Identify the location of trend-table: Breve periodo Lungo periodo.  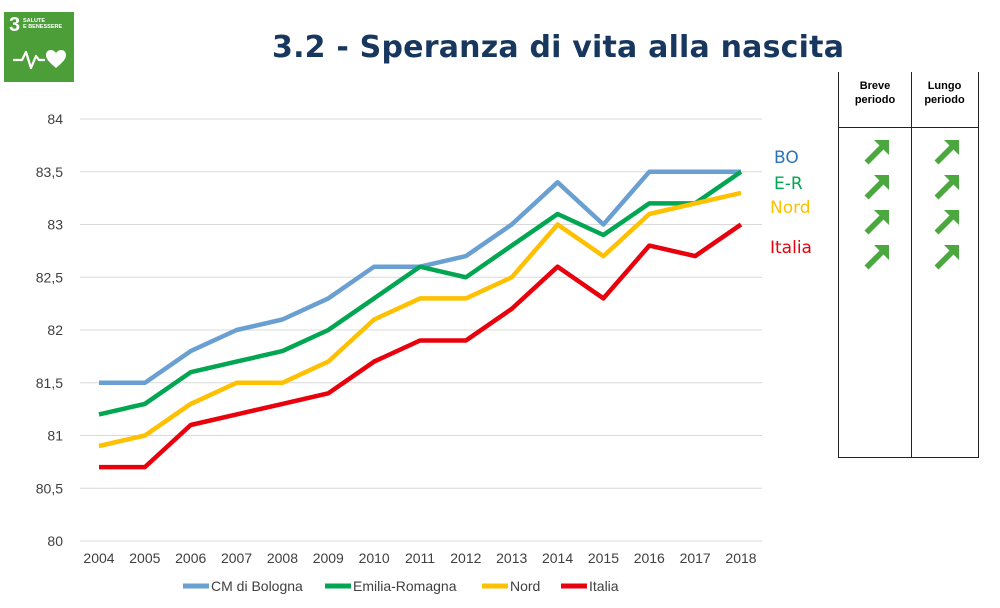
(908, 265).